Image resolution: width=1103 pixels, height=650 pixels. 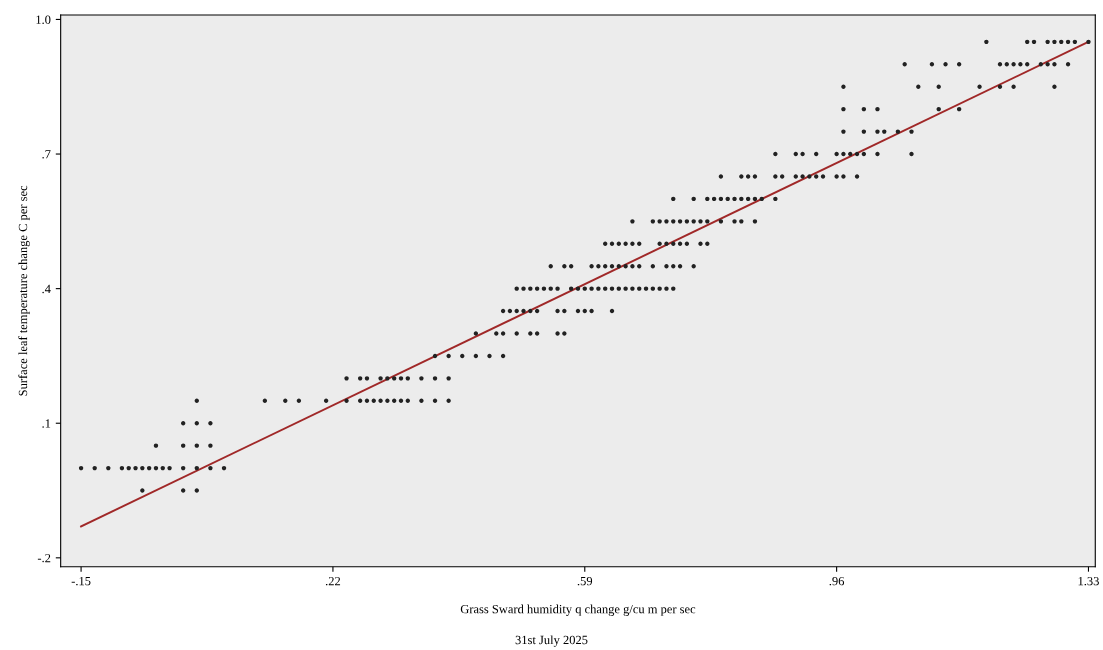 What do you see at coordinates (46, 289) in the screenshot?
I see `y-tick-label: .4` at bounding box center [46, 289].